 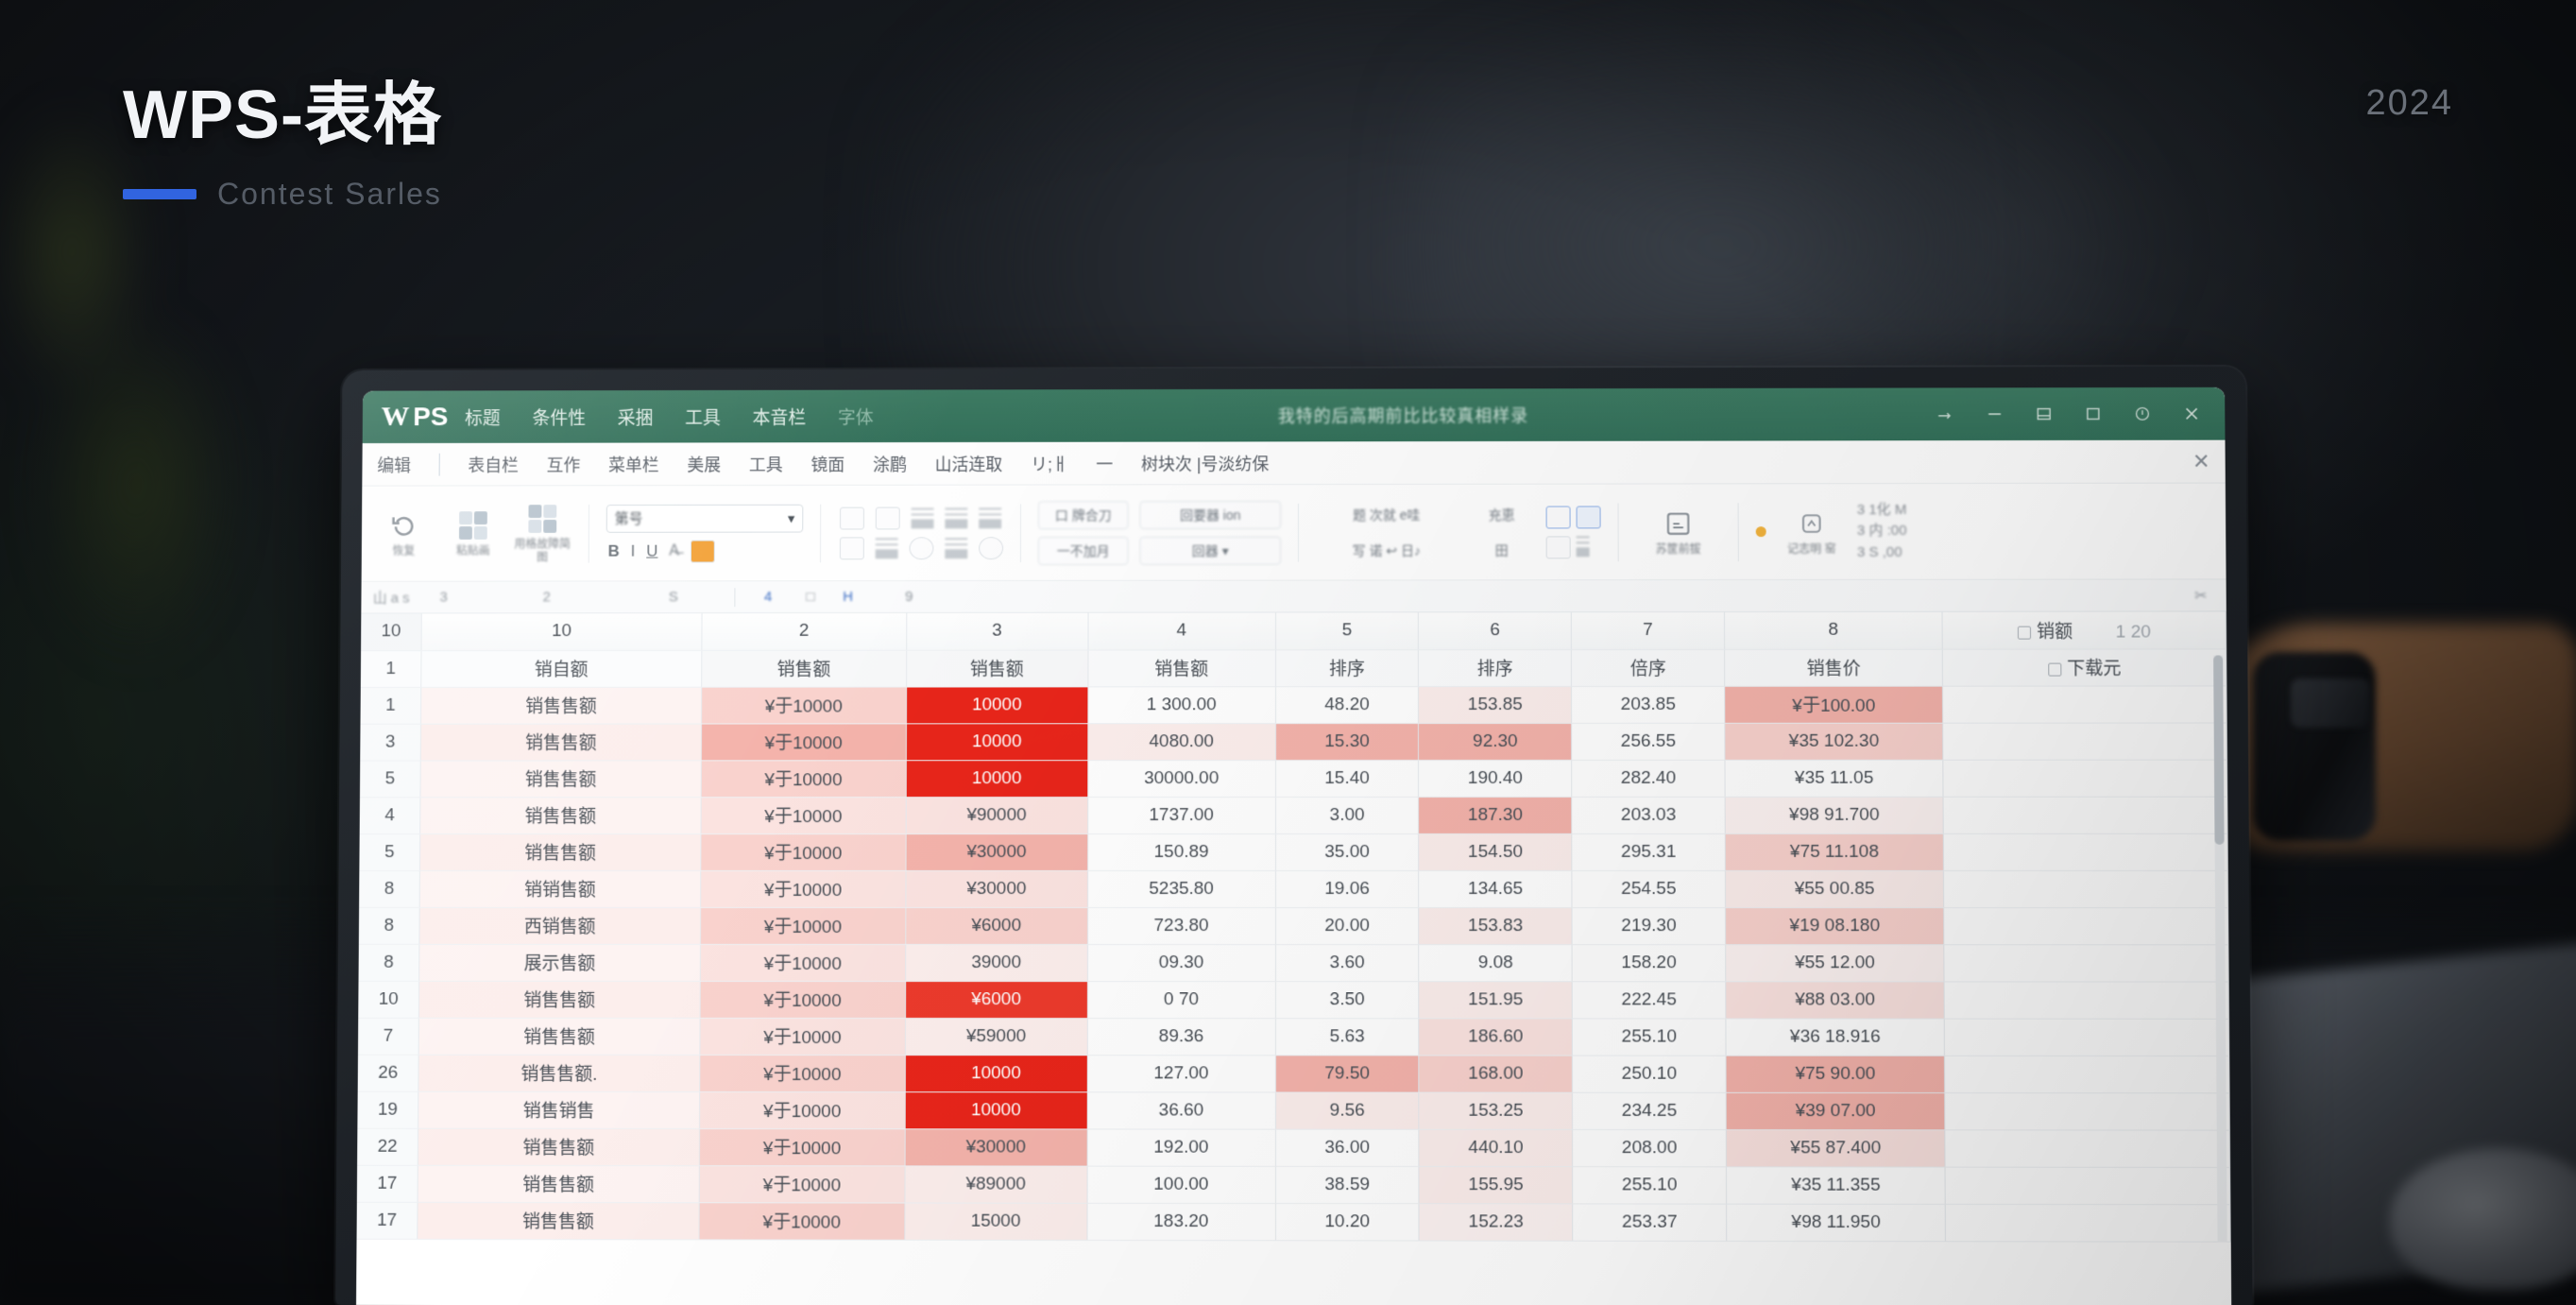 What do you see at coordinates (559, 1036) in the screenshot?
I see `cell-r9-c0: 销售售额` at bounding box center [559, 1036].